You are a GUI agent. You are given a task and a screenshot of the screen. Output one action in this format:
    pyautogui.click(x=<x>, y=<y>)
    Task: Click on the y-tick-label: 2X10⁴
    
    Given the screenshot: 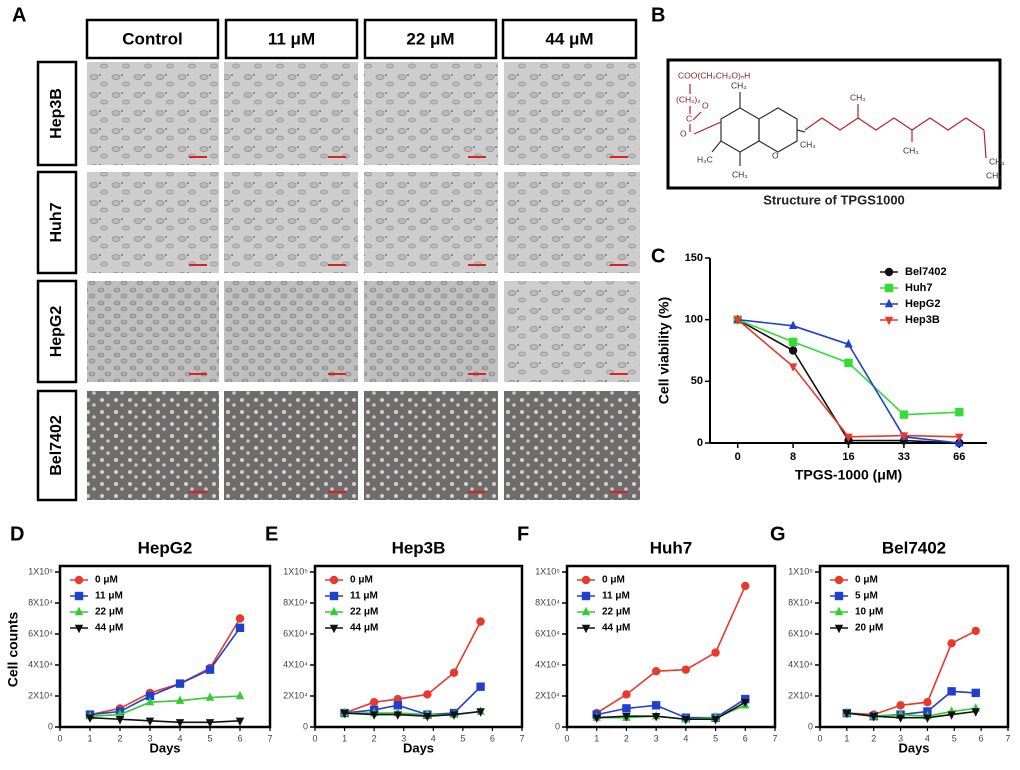 What is the action you would take?
    pyautogui.click(x=295, y=695)
    